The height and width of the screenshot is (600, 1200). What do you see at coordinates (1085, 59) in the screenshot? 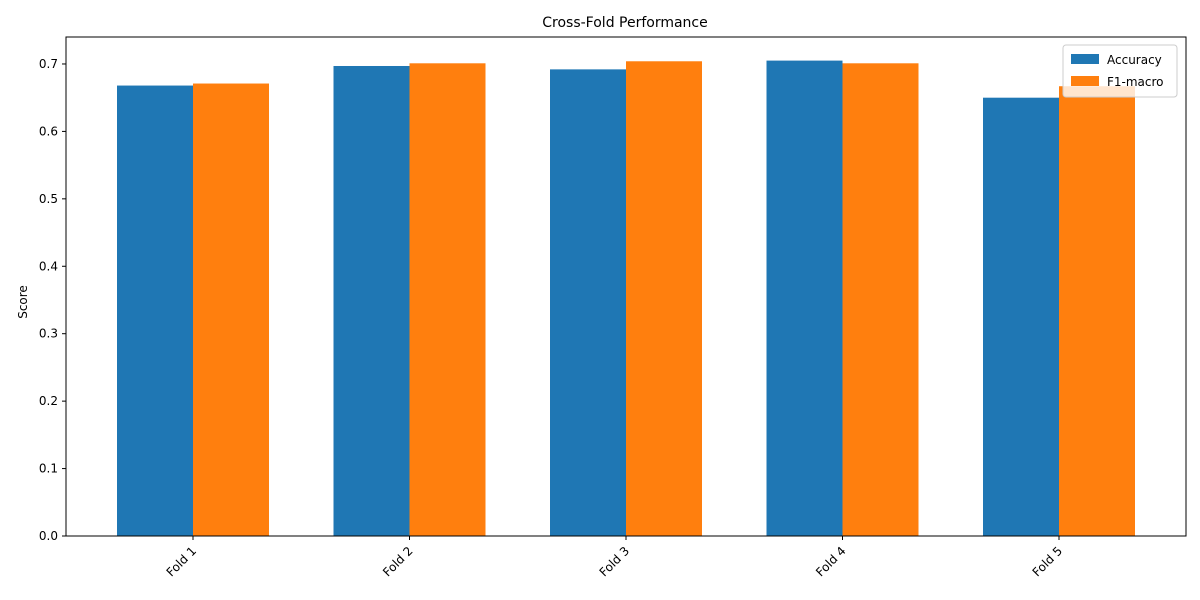
I see `legend-swatch-accuracy` at bounding box center [1085, 59].